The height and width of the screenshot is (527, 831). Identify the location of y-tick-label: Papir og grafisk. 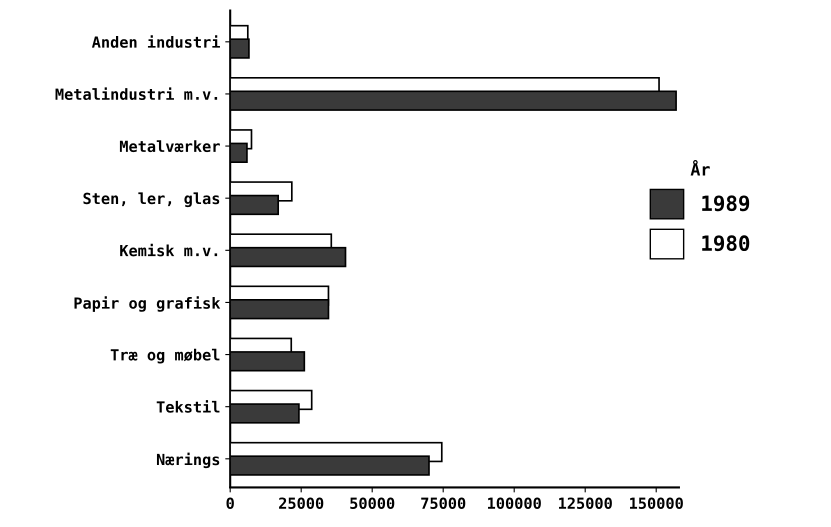
(147, 304).